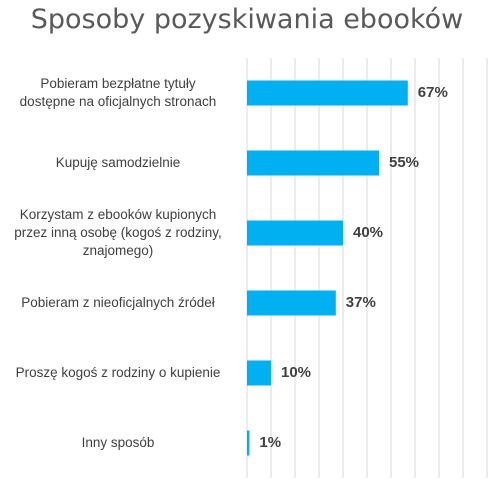 The image size is (494, 489). What do you see at coordinates (118, 83) in the screenshot?
I see `category-label-line: Pobieram bezpłatne tytuły` at bounding box center [118, 83].